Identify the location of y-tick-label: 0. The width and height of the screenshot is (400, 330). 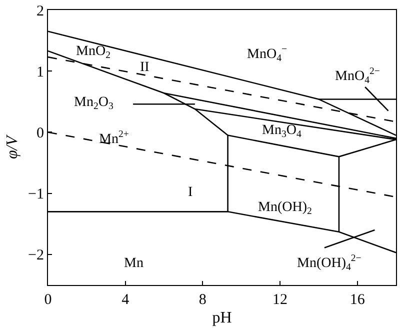
(40, 133).